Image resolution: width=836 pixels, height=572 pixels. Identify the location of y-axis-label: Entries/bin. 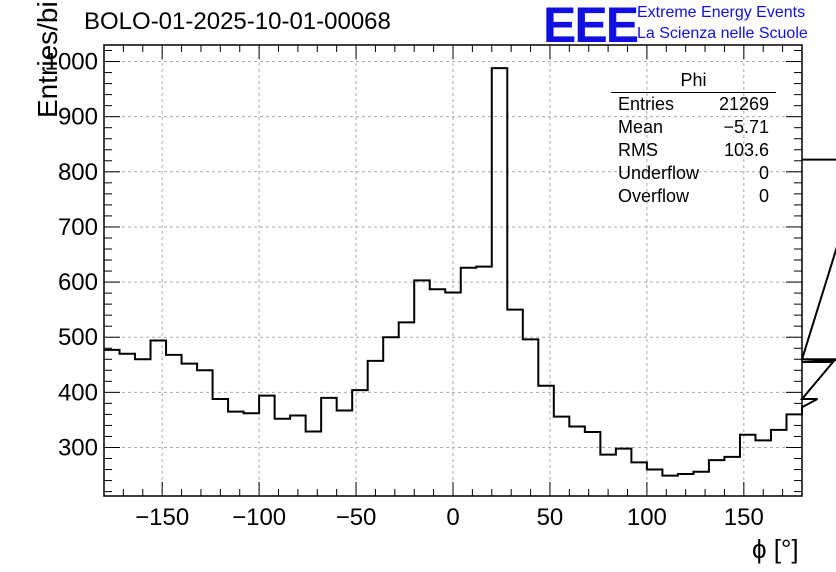
(47, 59).